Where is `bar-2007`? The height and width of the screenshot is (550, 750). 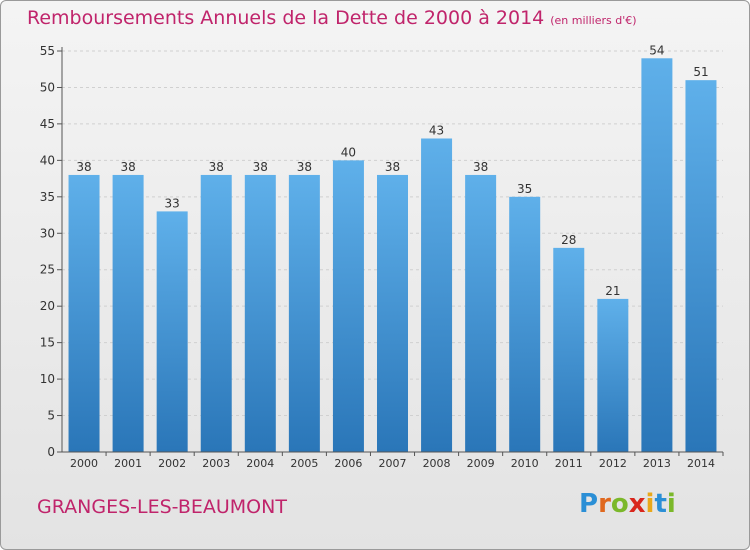
bar-2007 is located at coordinates (392, 313).